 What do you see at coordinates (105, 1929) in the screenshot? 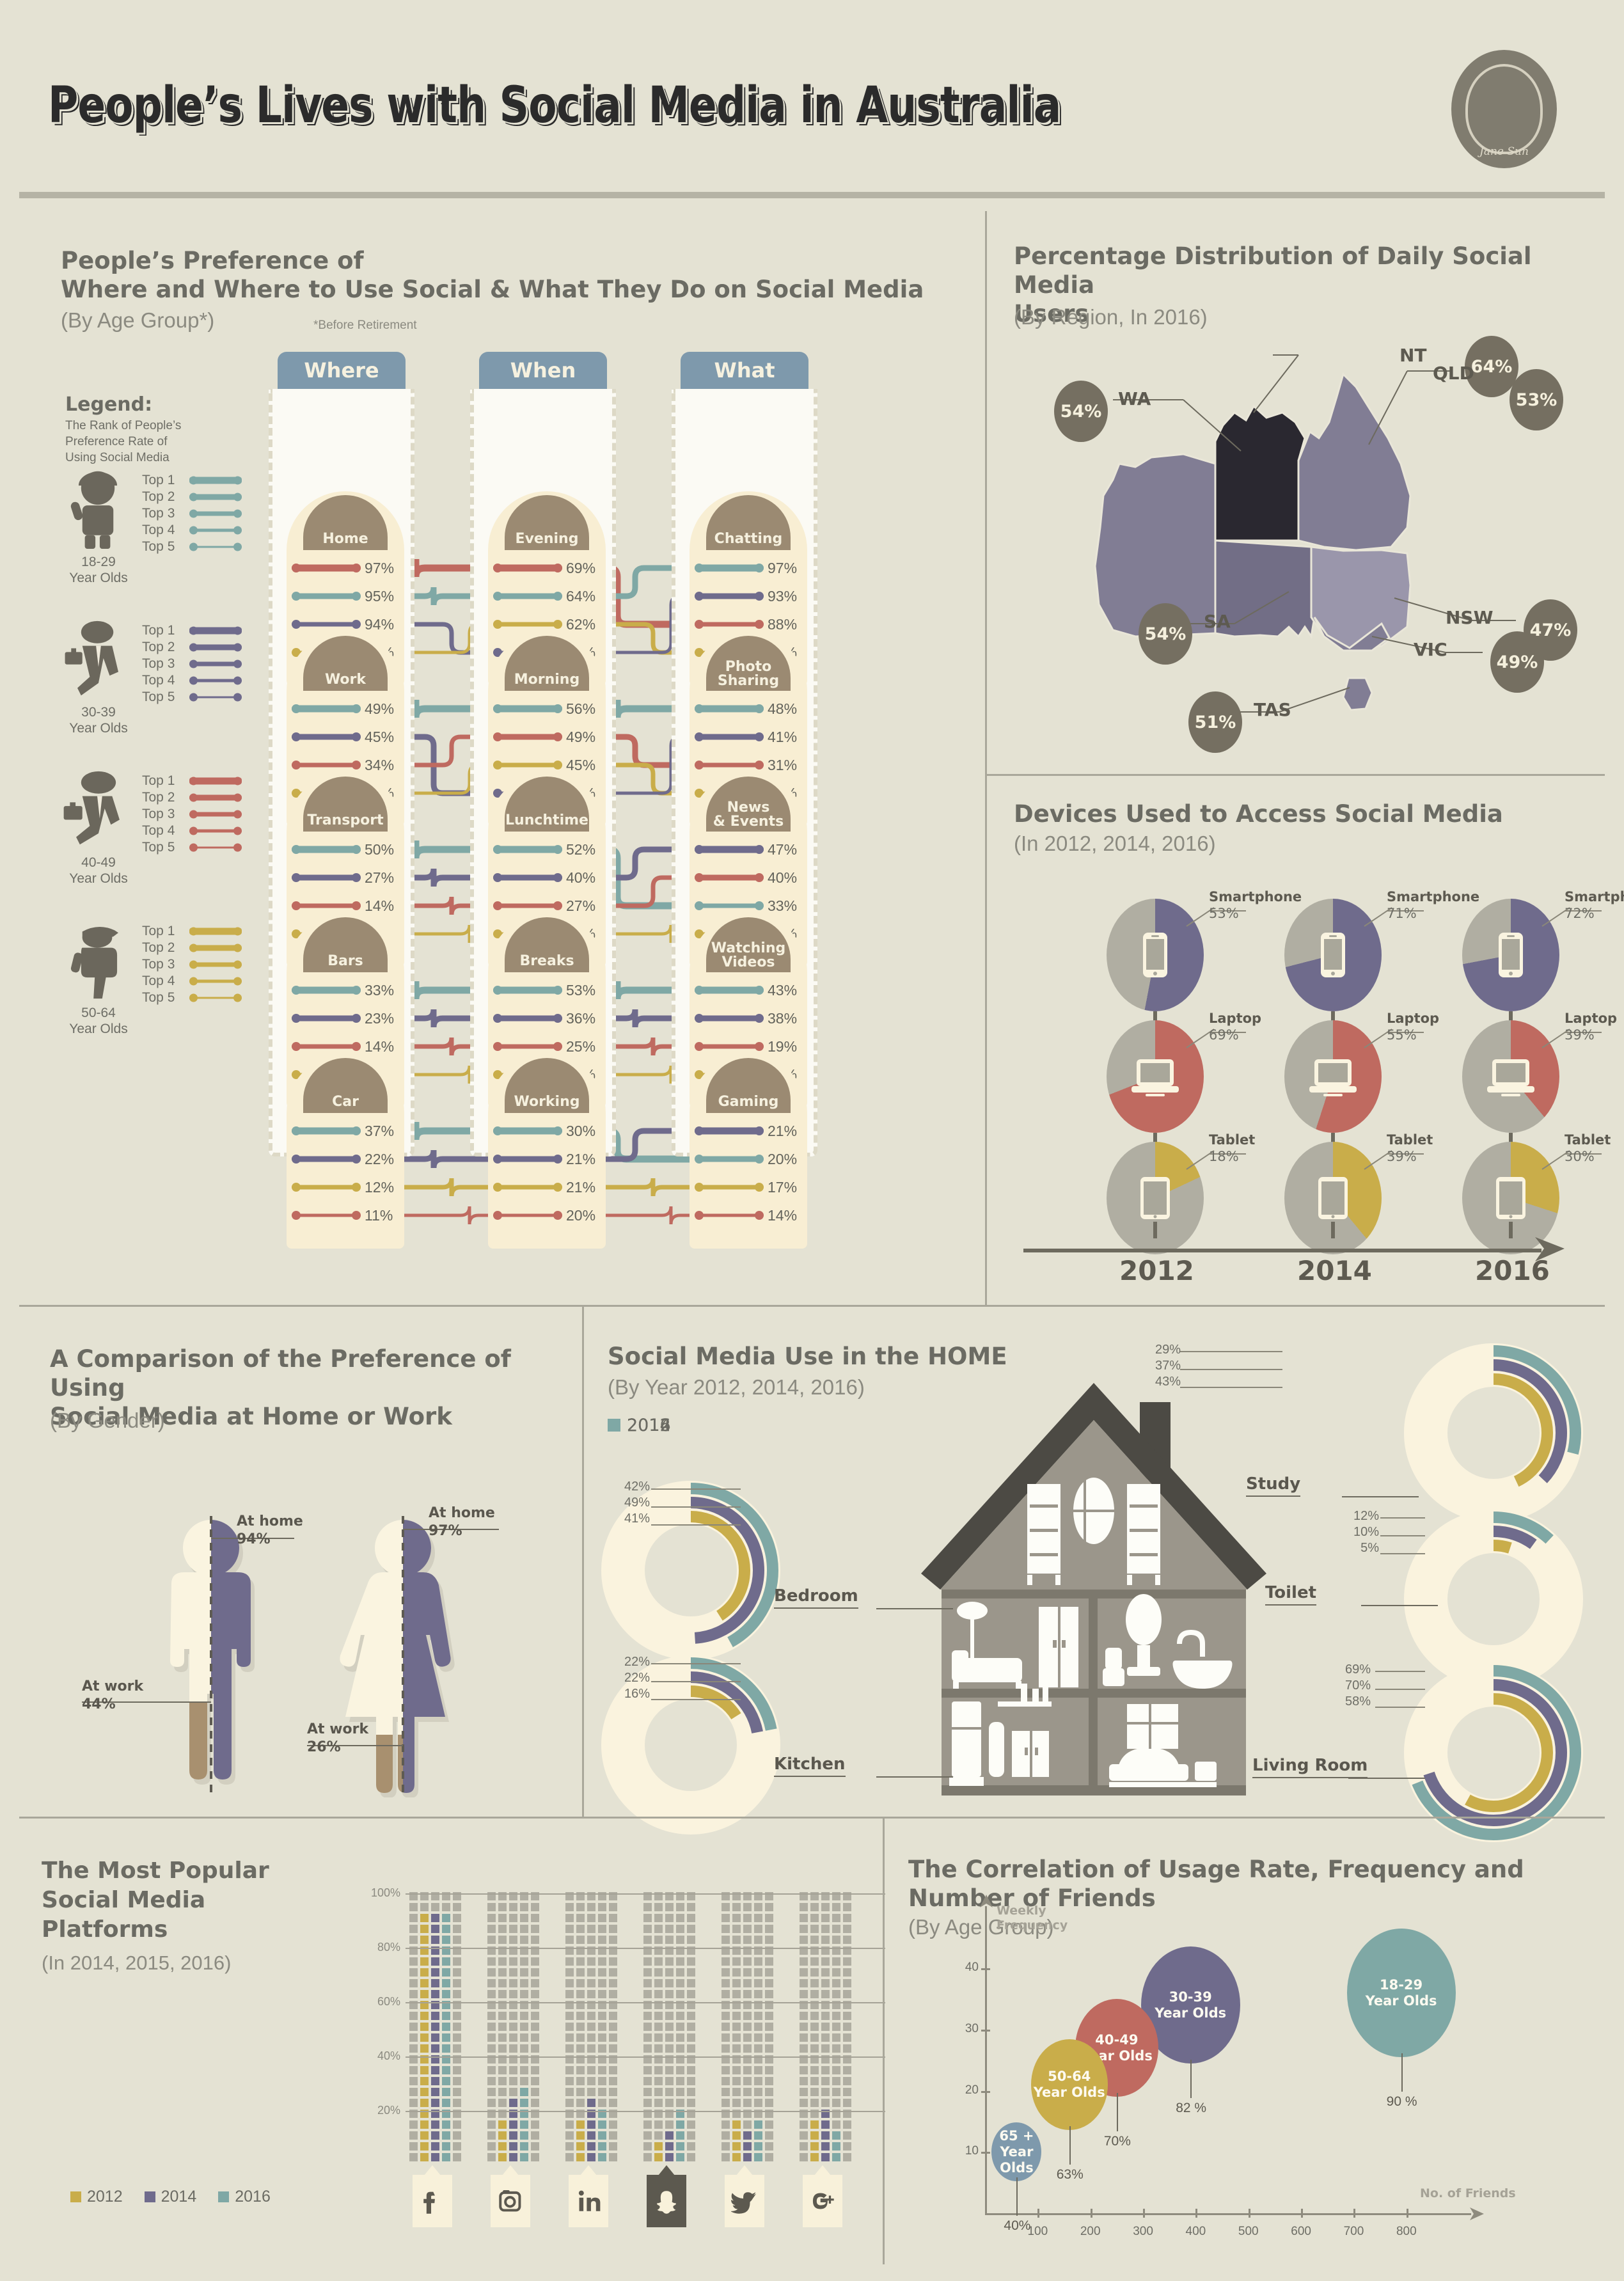
I see `platforms-title-line3: Platforms` at bounding box center [105, 1929].